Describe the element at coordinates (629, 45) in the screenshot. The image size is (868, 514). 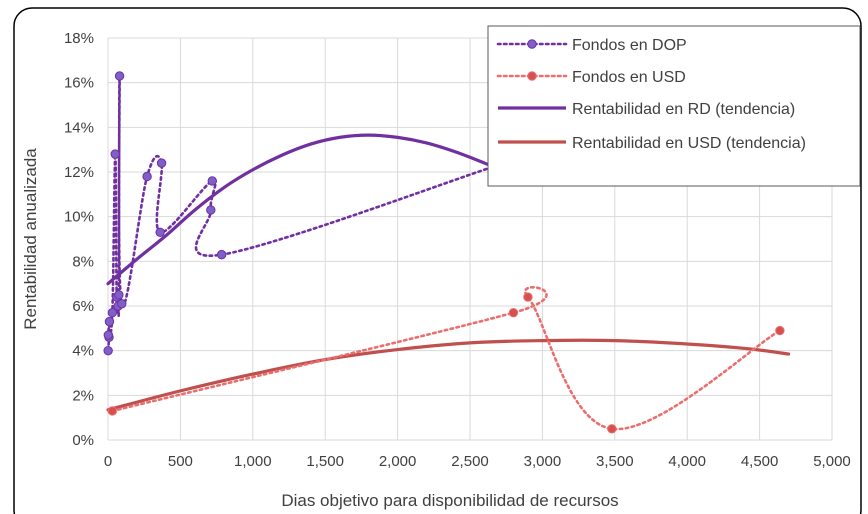
I see `legend-label: Fondos en DOP` at that location.